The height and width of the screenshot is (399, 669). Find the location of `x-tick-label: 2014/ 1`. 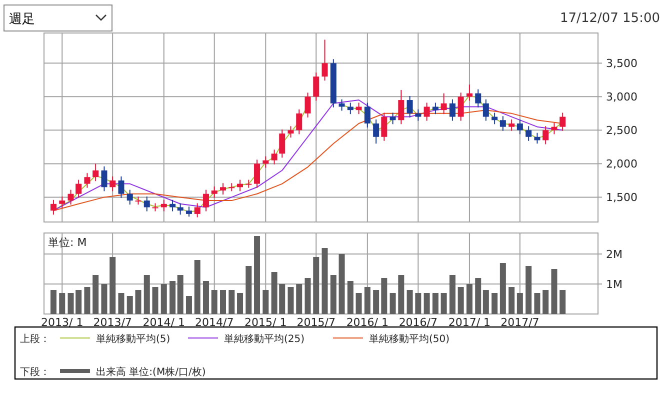

x-tick-label: 2014/ 1 is located at coordinates (163, 322).